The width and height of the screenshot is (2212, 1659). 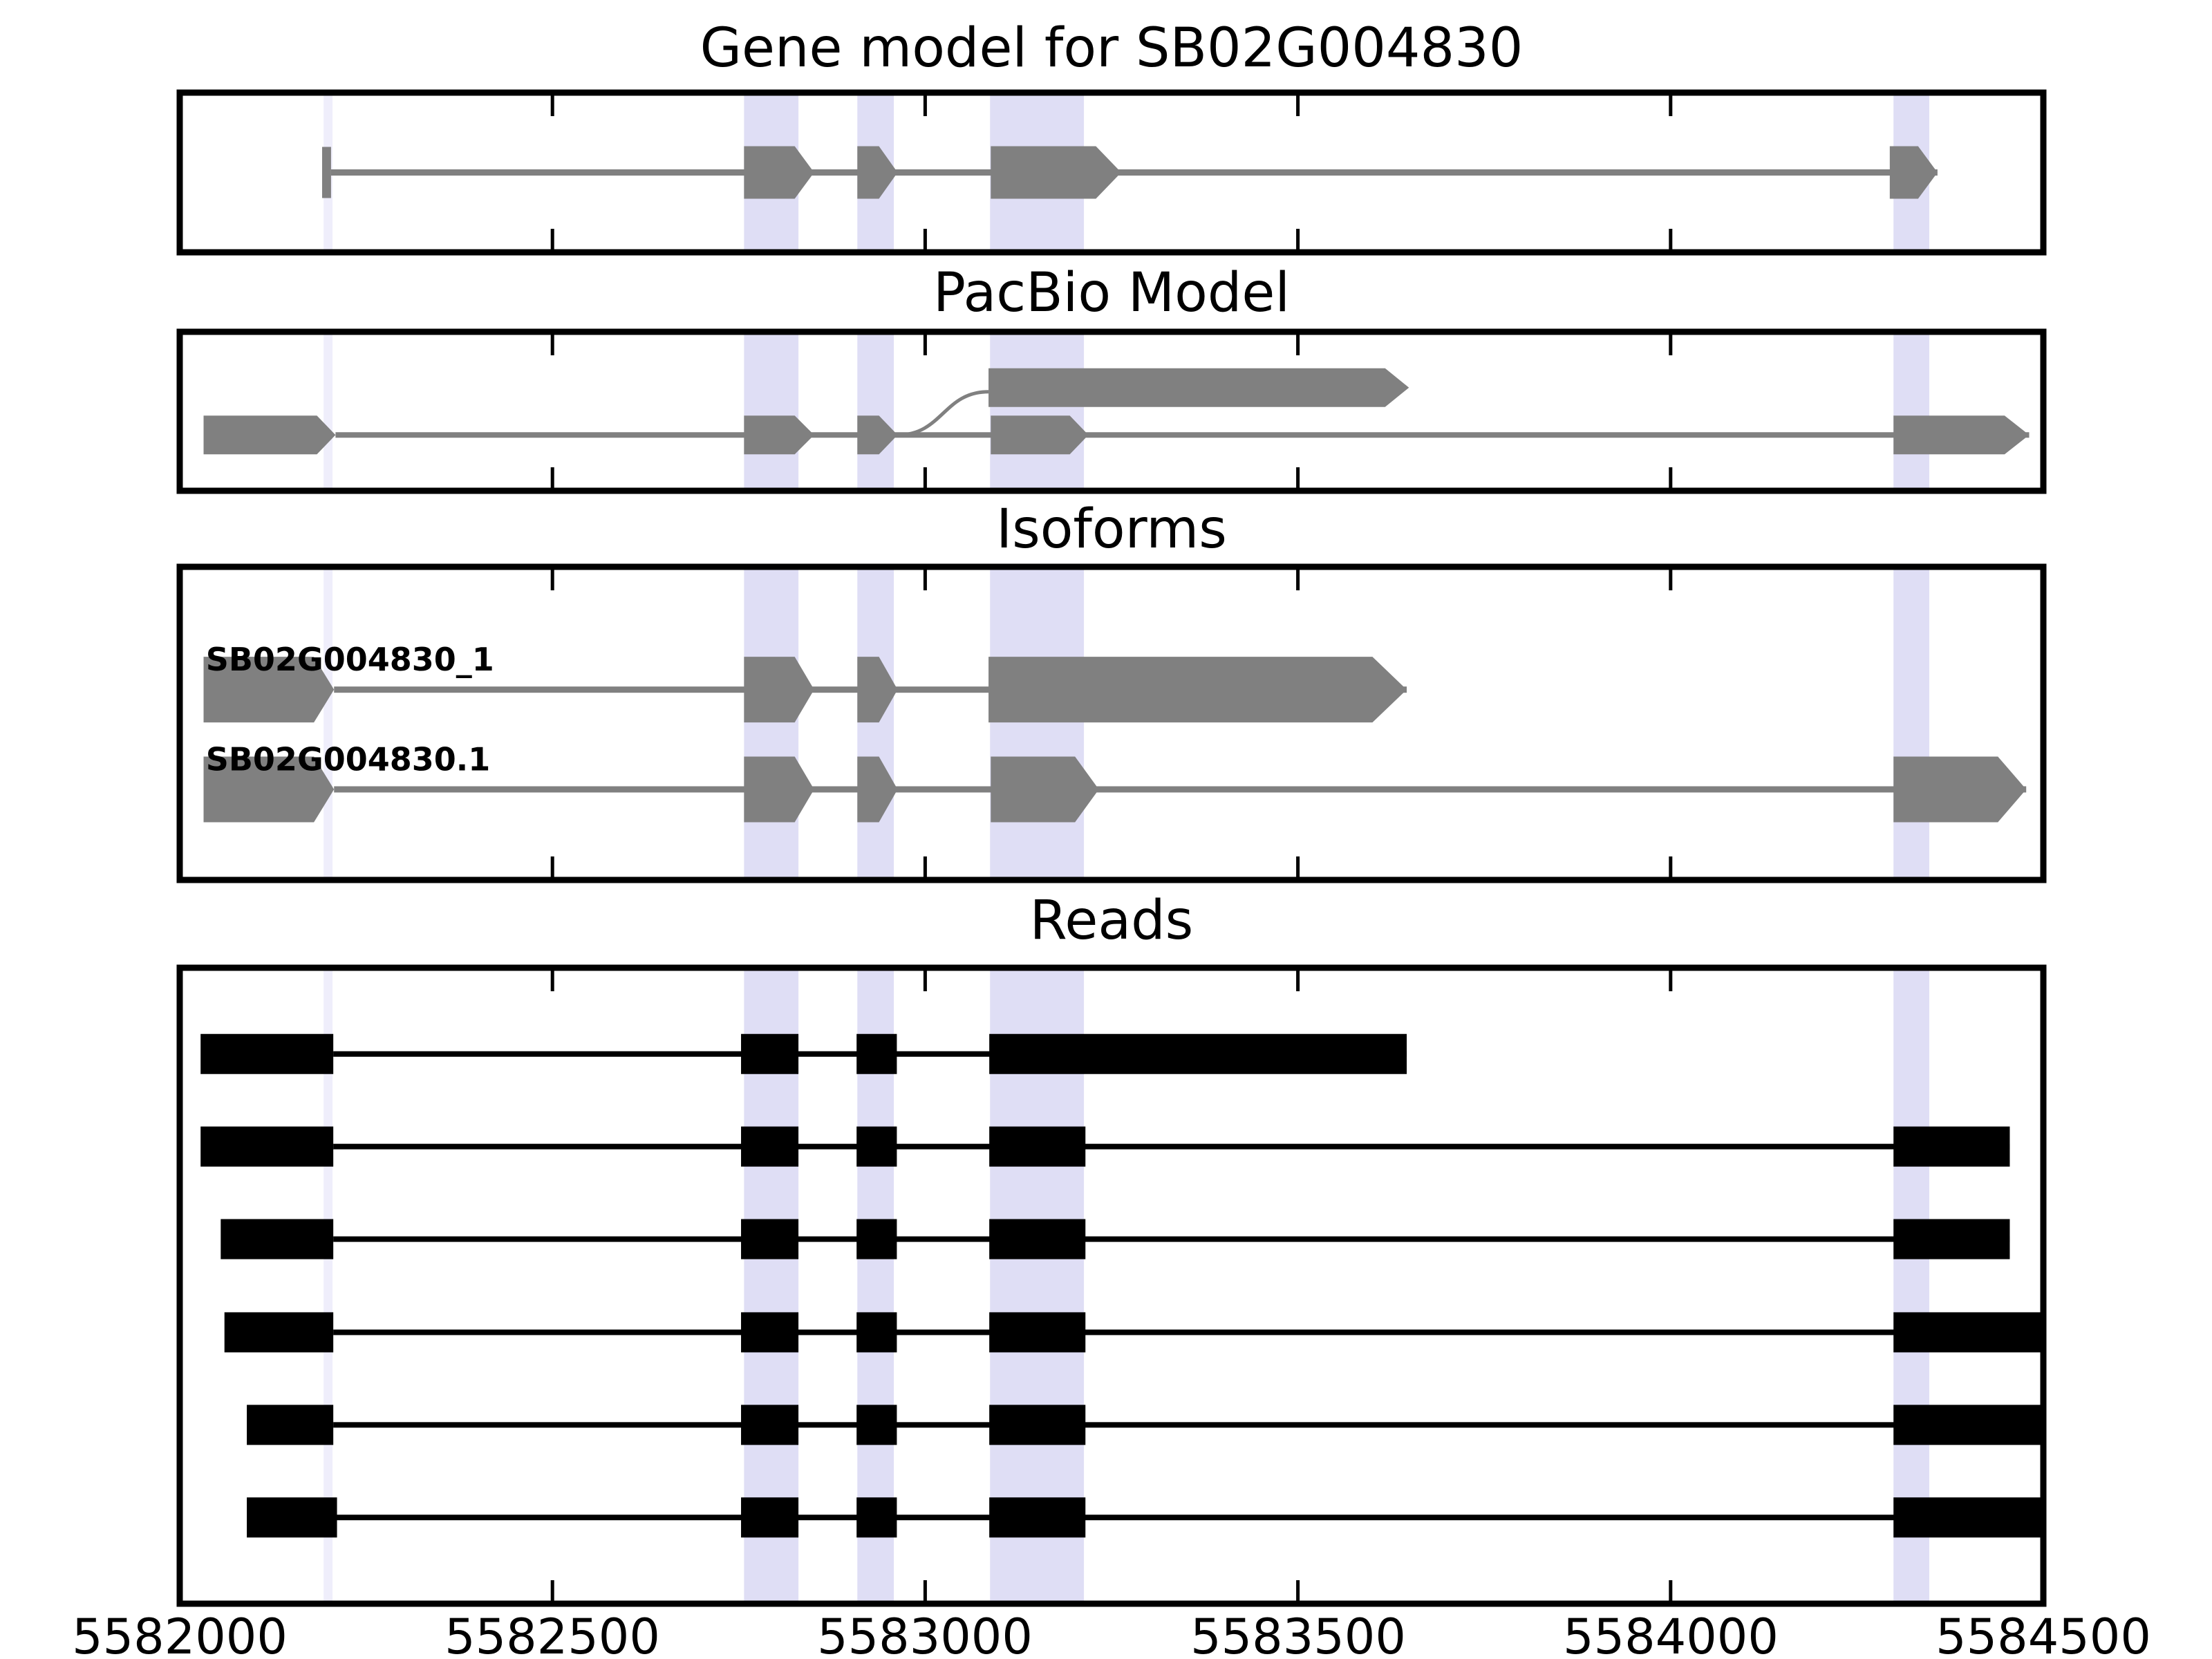 What do you see at coordinates (350, 659) in the screenshot?
I see `isoform-label: SB02G004830_1` at bounding box center [350, 659].